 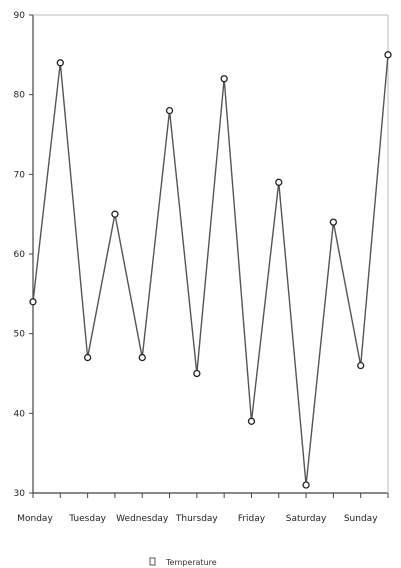 I want to click on y-axis-ticks: 30 40 50 60 70 80 90, so click(x=23, y=255).